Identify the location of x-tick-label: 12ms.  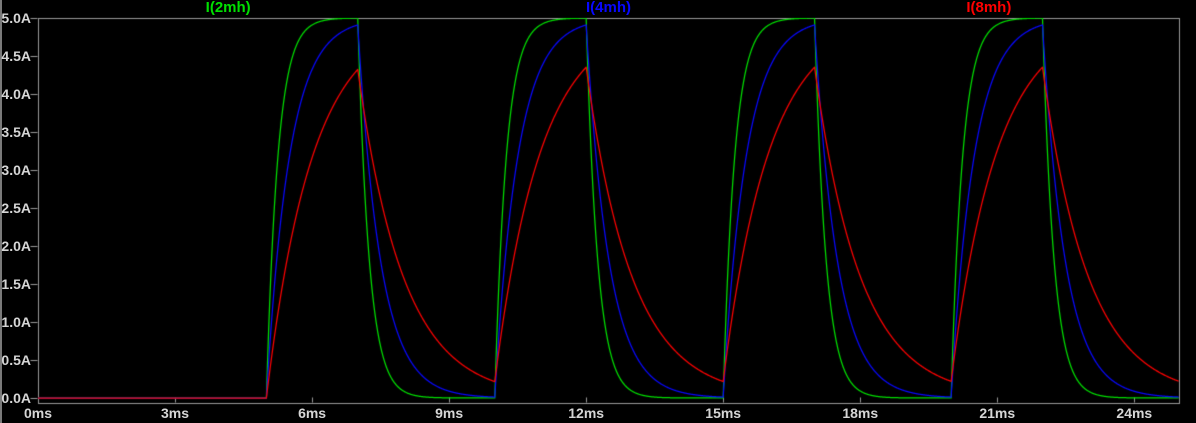
(586, 413).